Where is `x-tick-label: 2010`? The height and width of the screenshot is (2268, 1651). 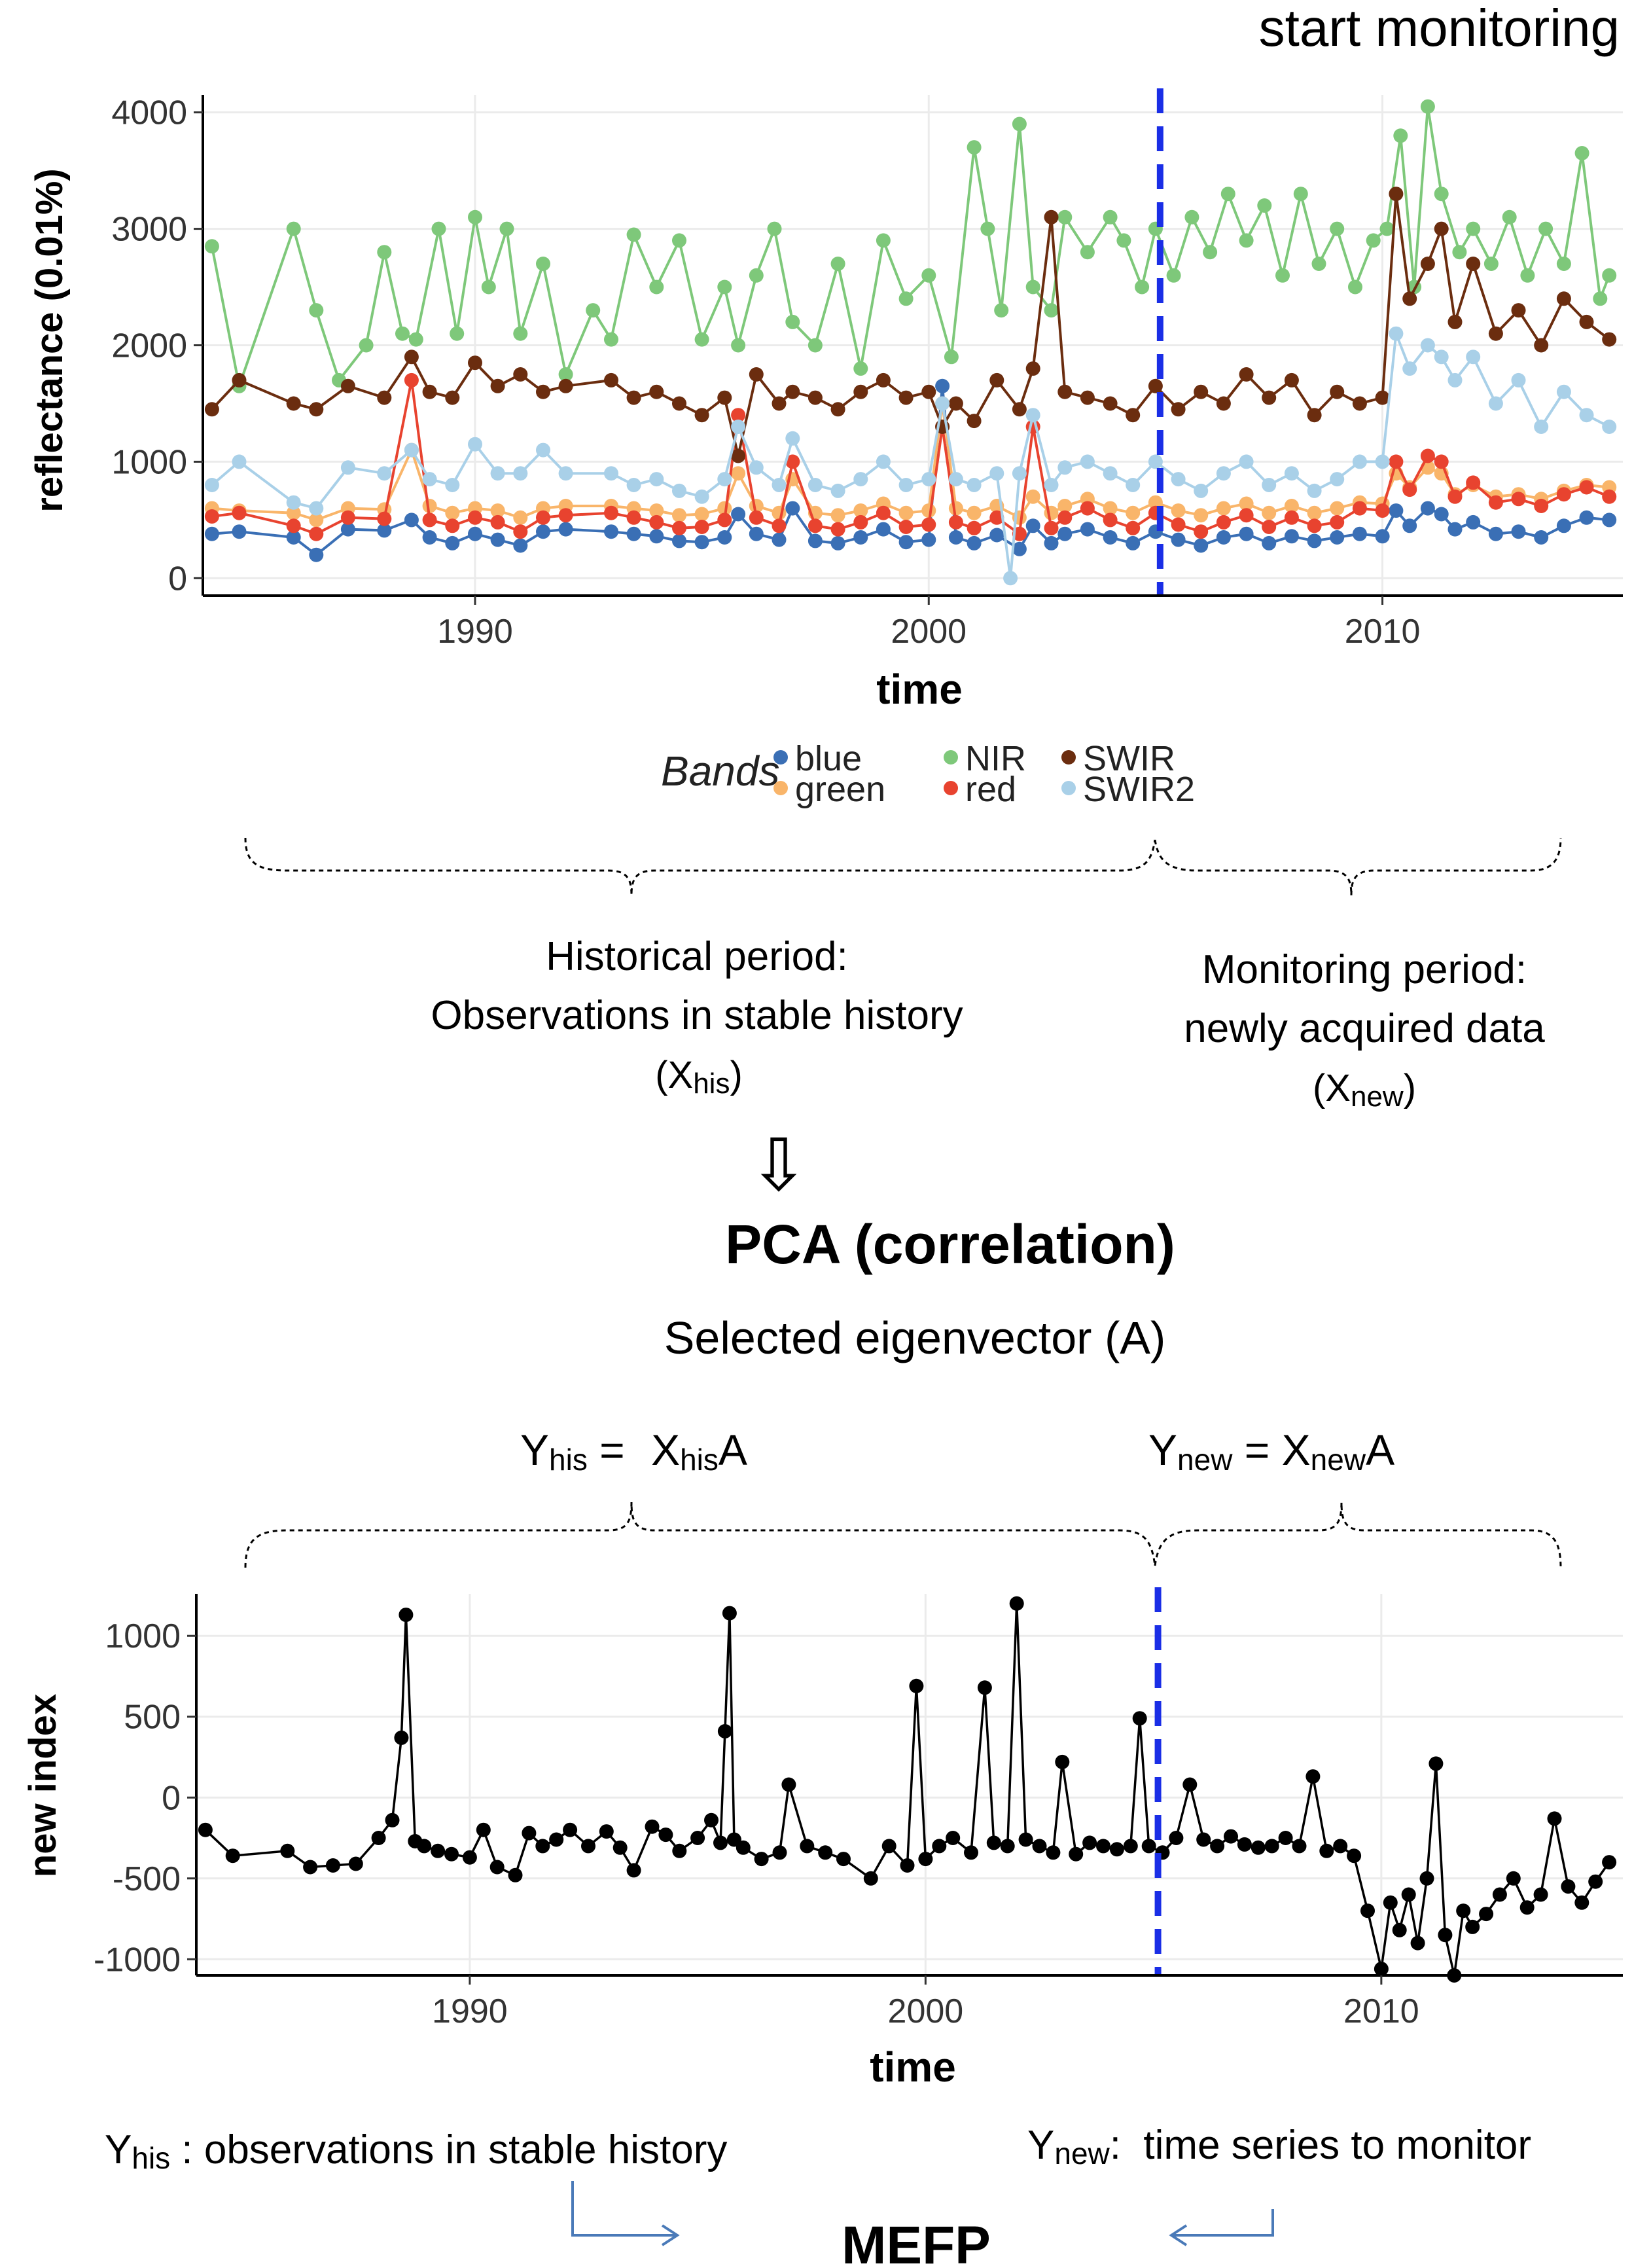 x-tick-label: 2010 is located at coordinates (1381, 2011).